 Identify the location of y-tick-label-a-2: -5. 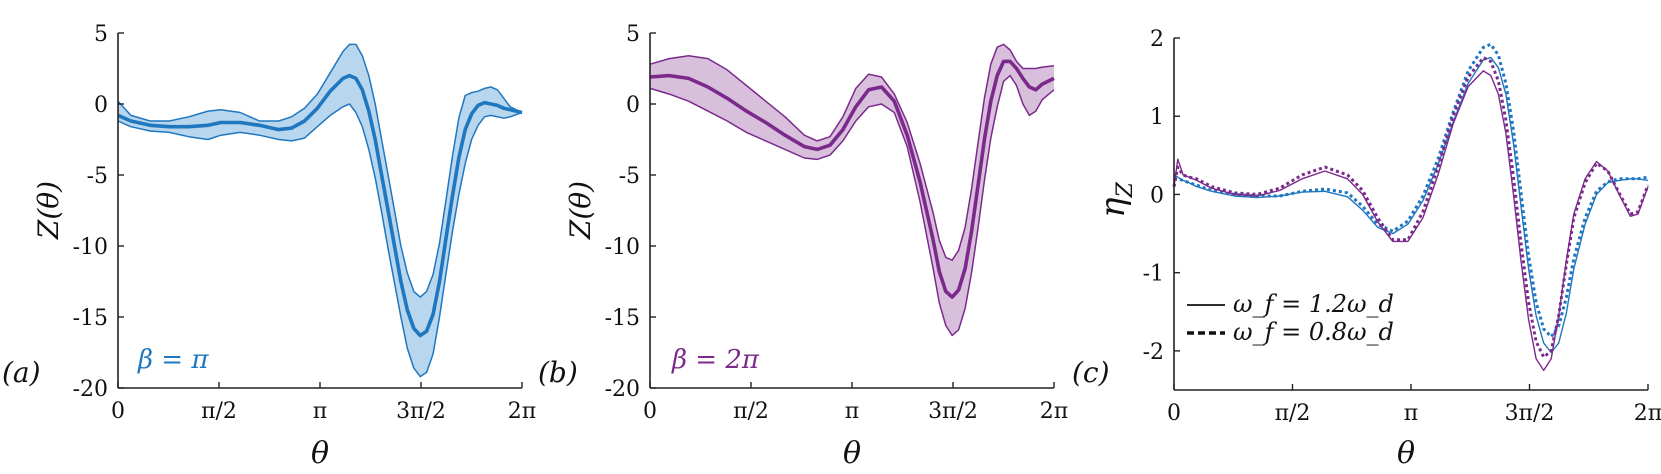
(97, 176).